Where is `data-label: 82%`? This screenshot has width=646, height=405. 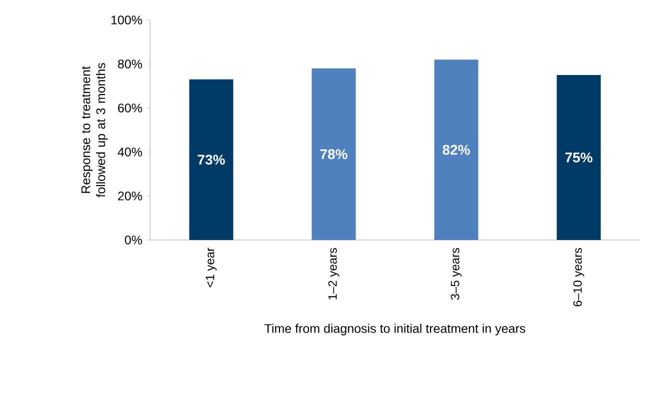
data-label: 82% is located at coordinates (456, 149).